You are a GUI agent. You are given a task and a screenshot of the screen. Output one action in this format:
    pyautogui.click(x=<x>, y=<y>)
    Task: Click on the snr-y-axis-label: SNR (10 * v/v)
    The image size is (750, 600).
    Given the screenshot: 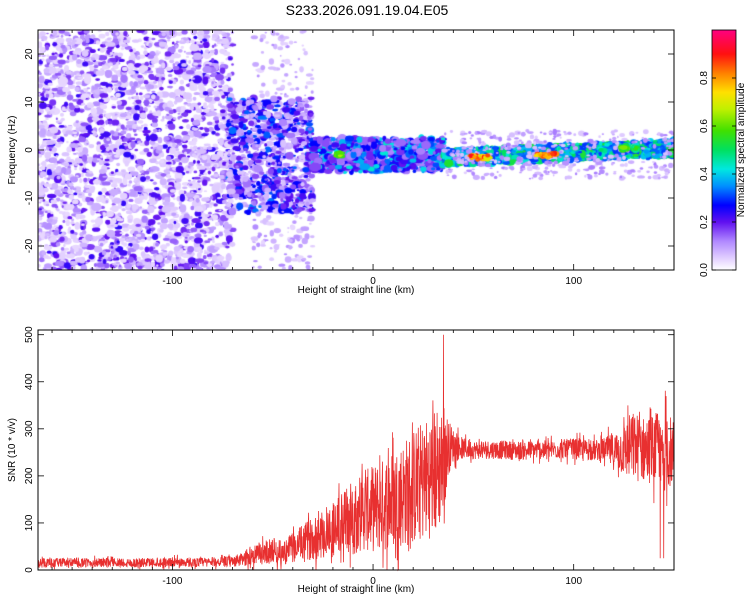 What is the action you would take?
    pyautogui.click(x=12, y=450)
    